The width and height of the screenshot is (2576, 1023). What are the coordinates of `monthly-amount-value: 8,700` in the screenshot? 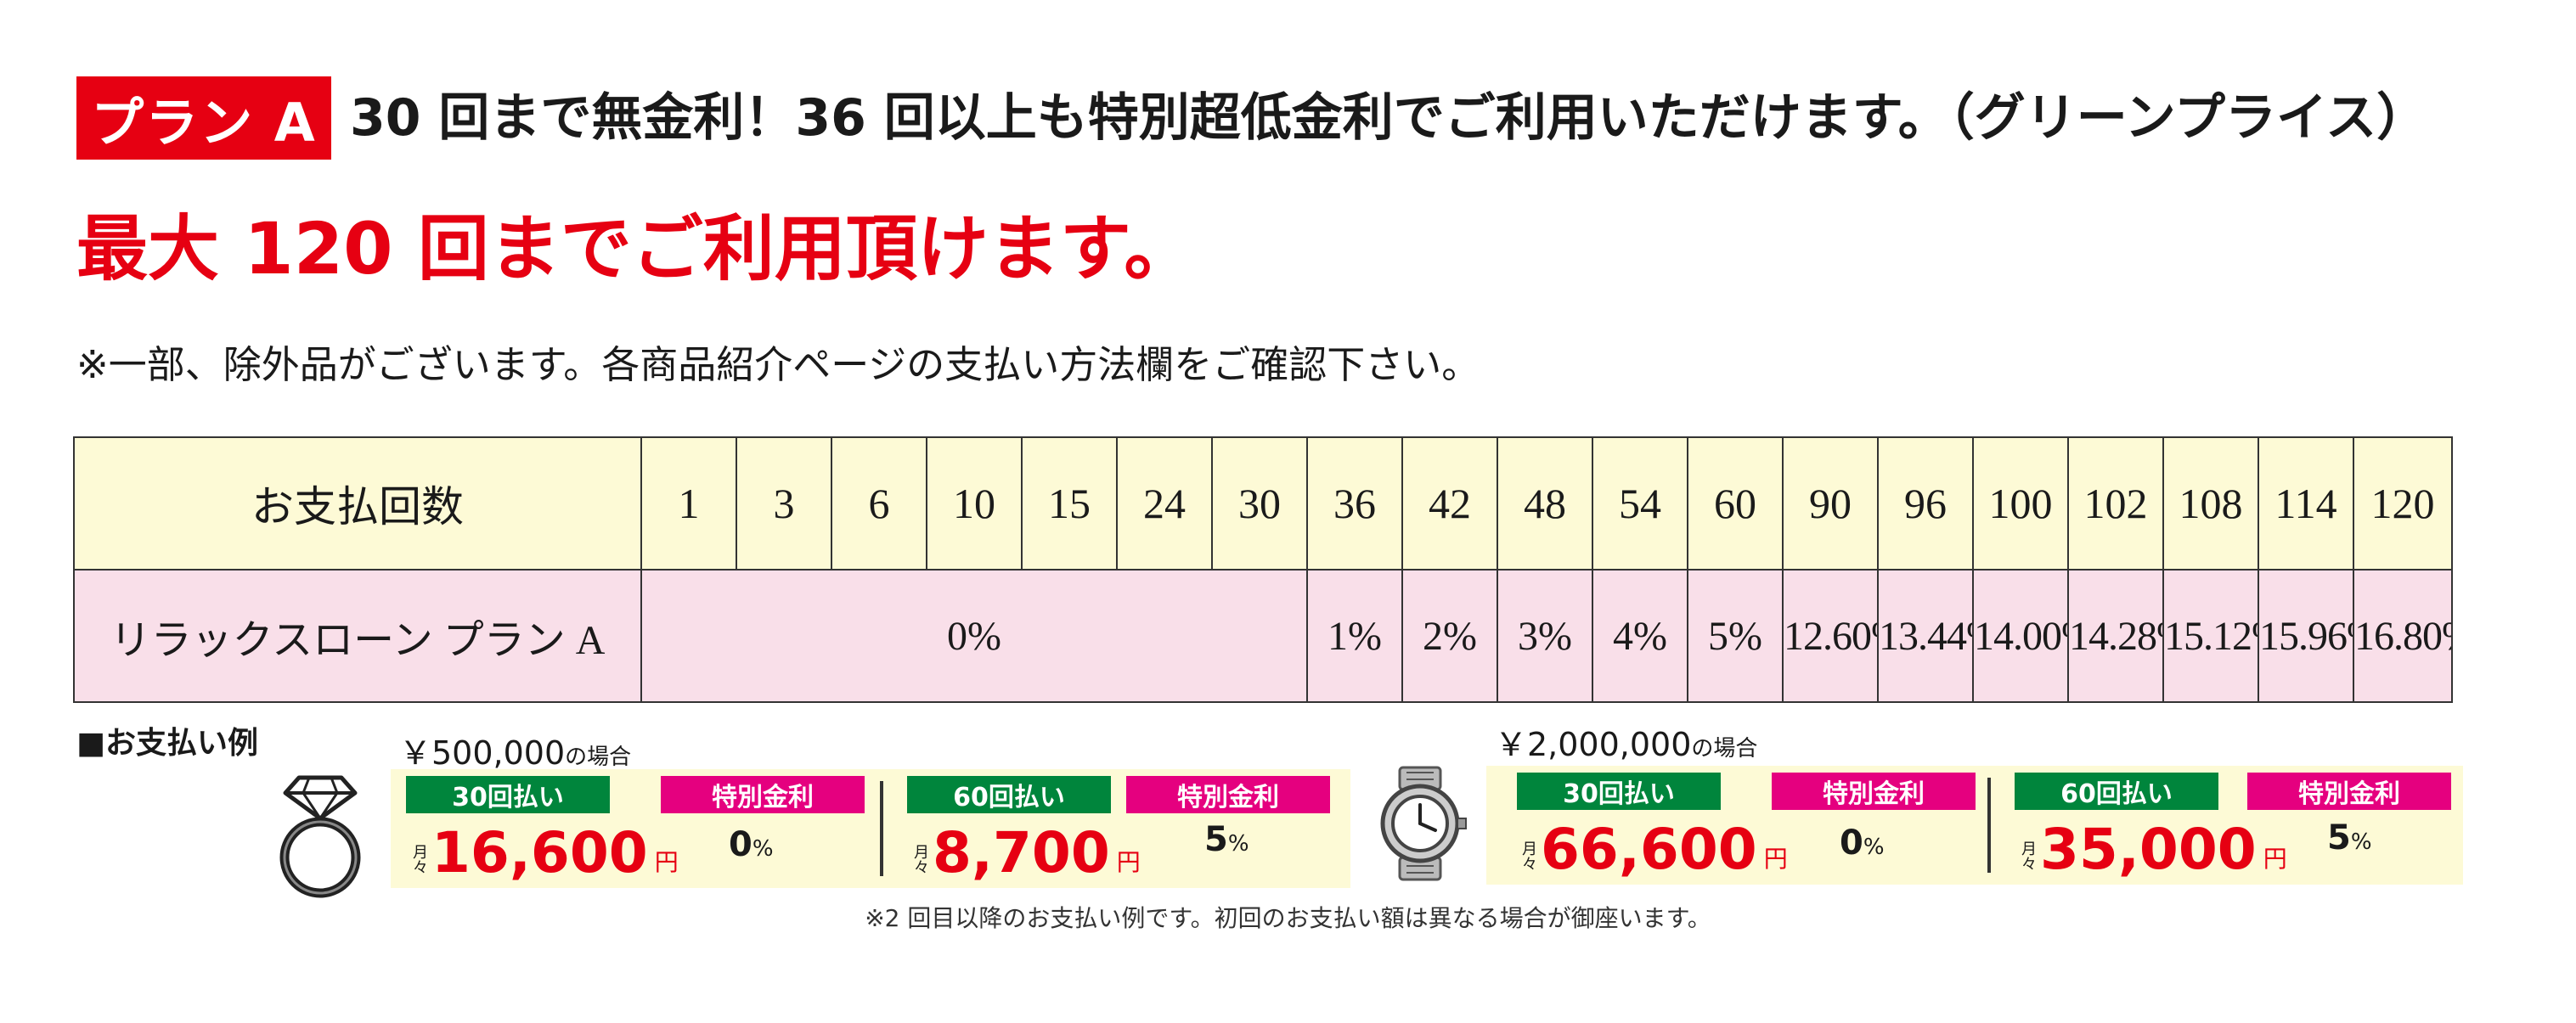 It's located at (1021, 852).